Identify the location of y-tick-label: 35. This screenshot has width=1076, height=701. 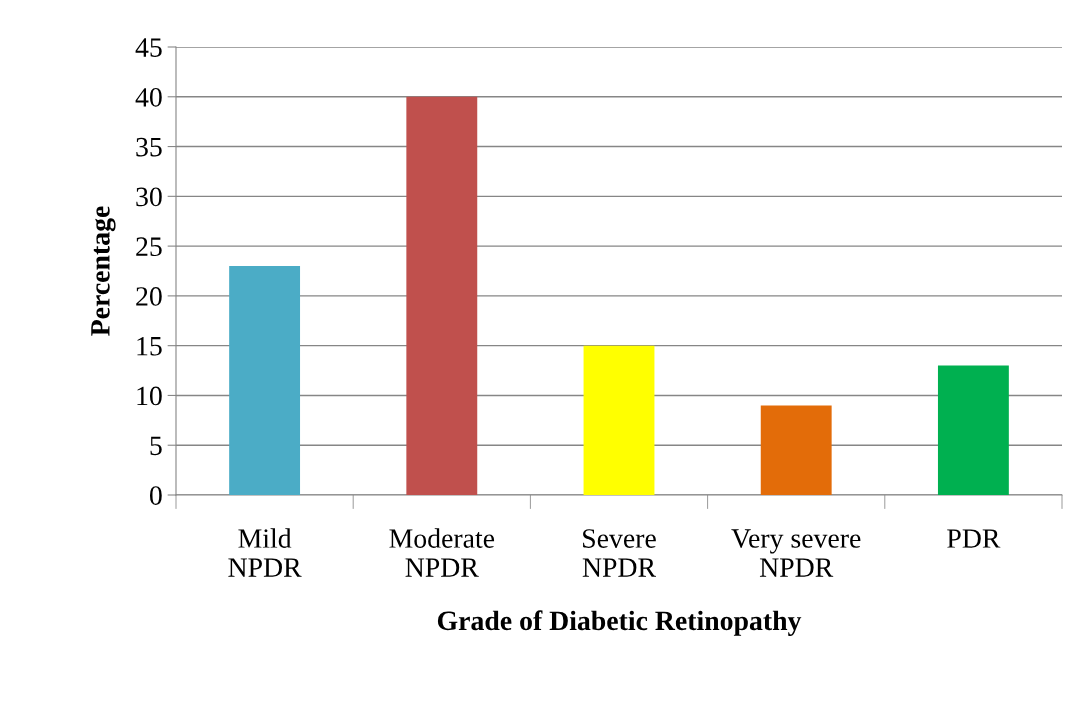
(149, 147).